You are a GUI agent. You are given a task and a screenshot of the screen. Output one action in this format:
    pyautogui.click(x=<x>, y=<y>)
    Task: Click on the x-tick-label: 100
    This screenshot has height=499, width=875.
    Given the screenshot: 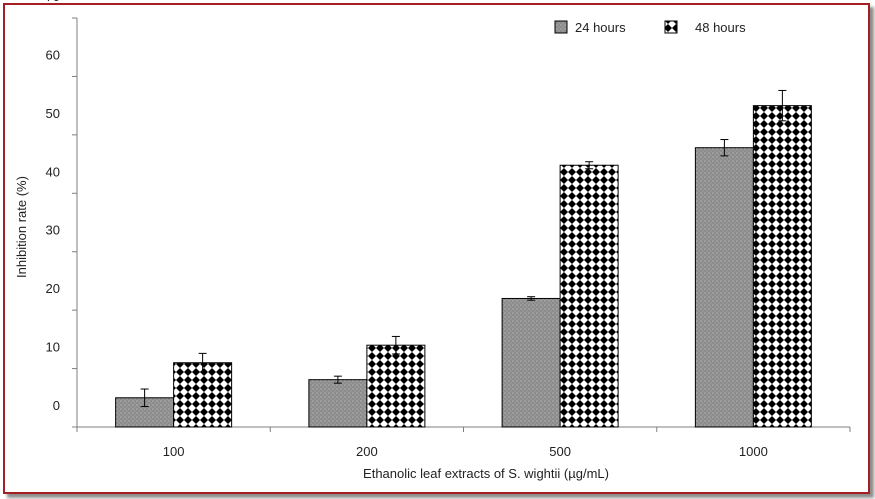 What is the action you would take?
    pyautogui.click(x=174, y=451)
    